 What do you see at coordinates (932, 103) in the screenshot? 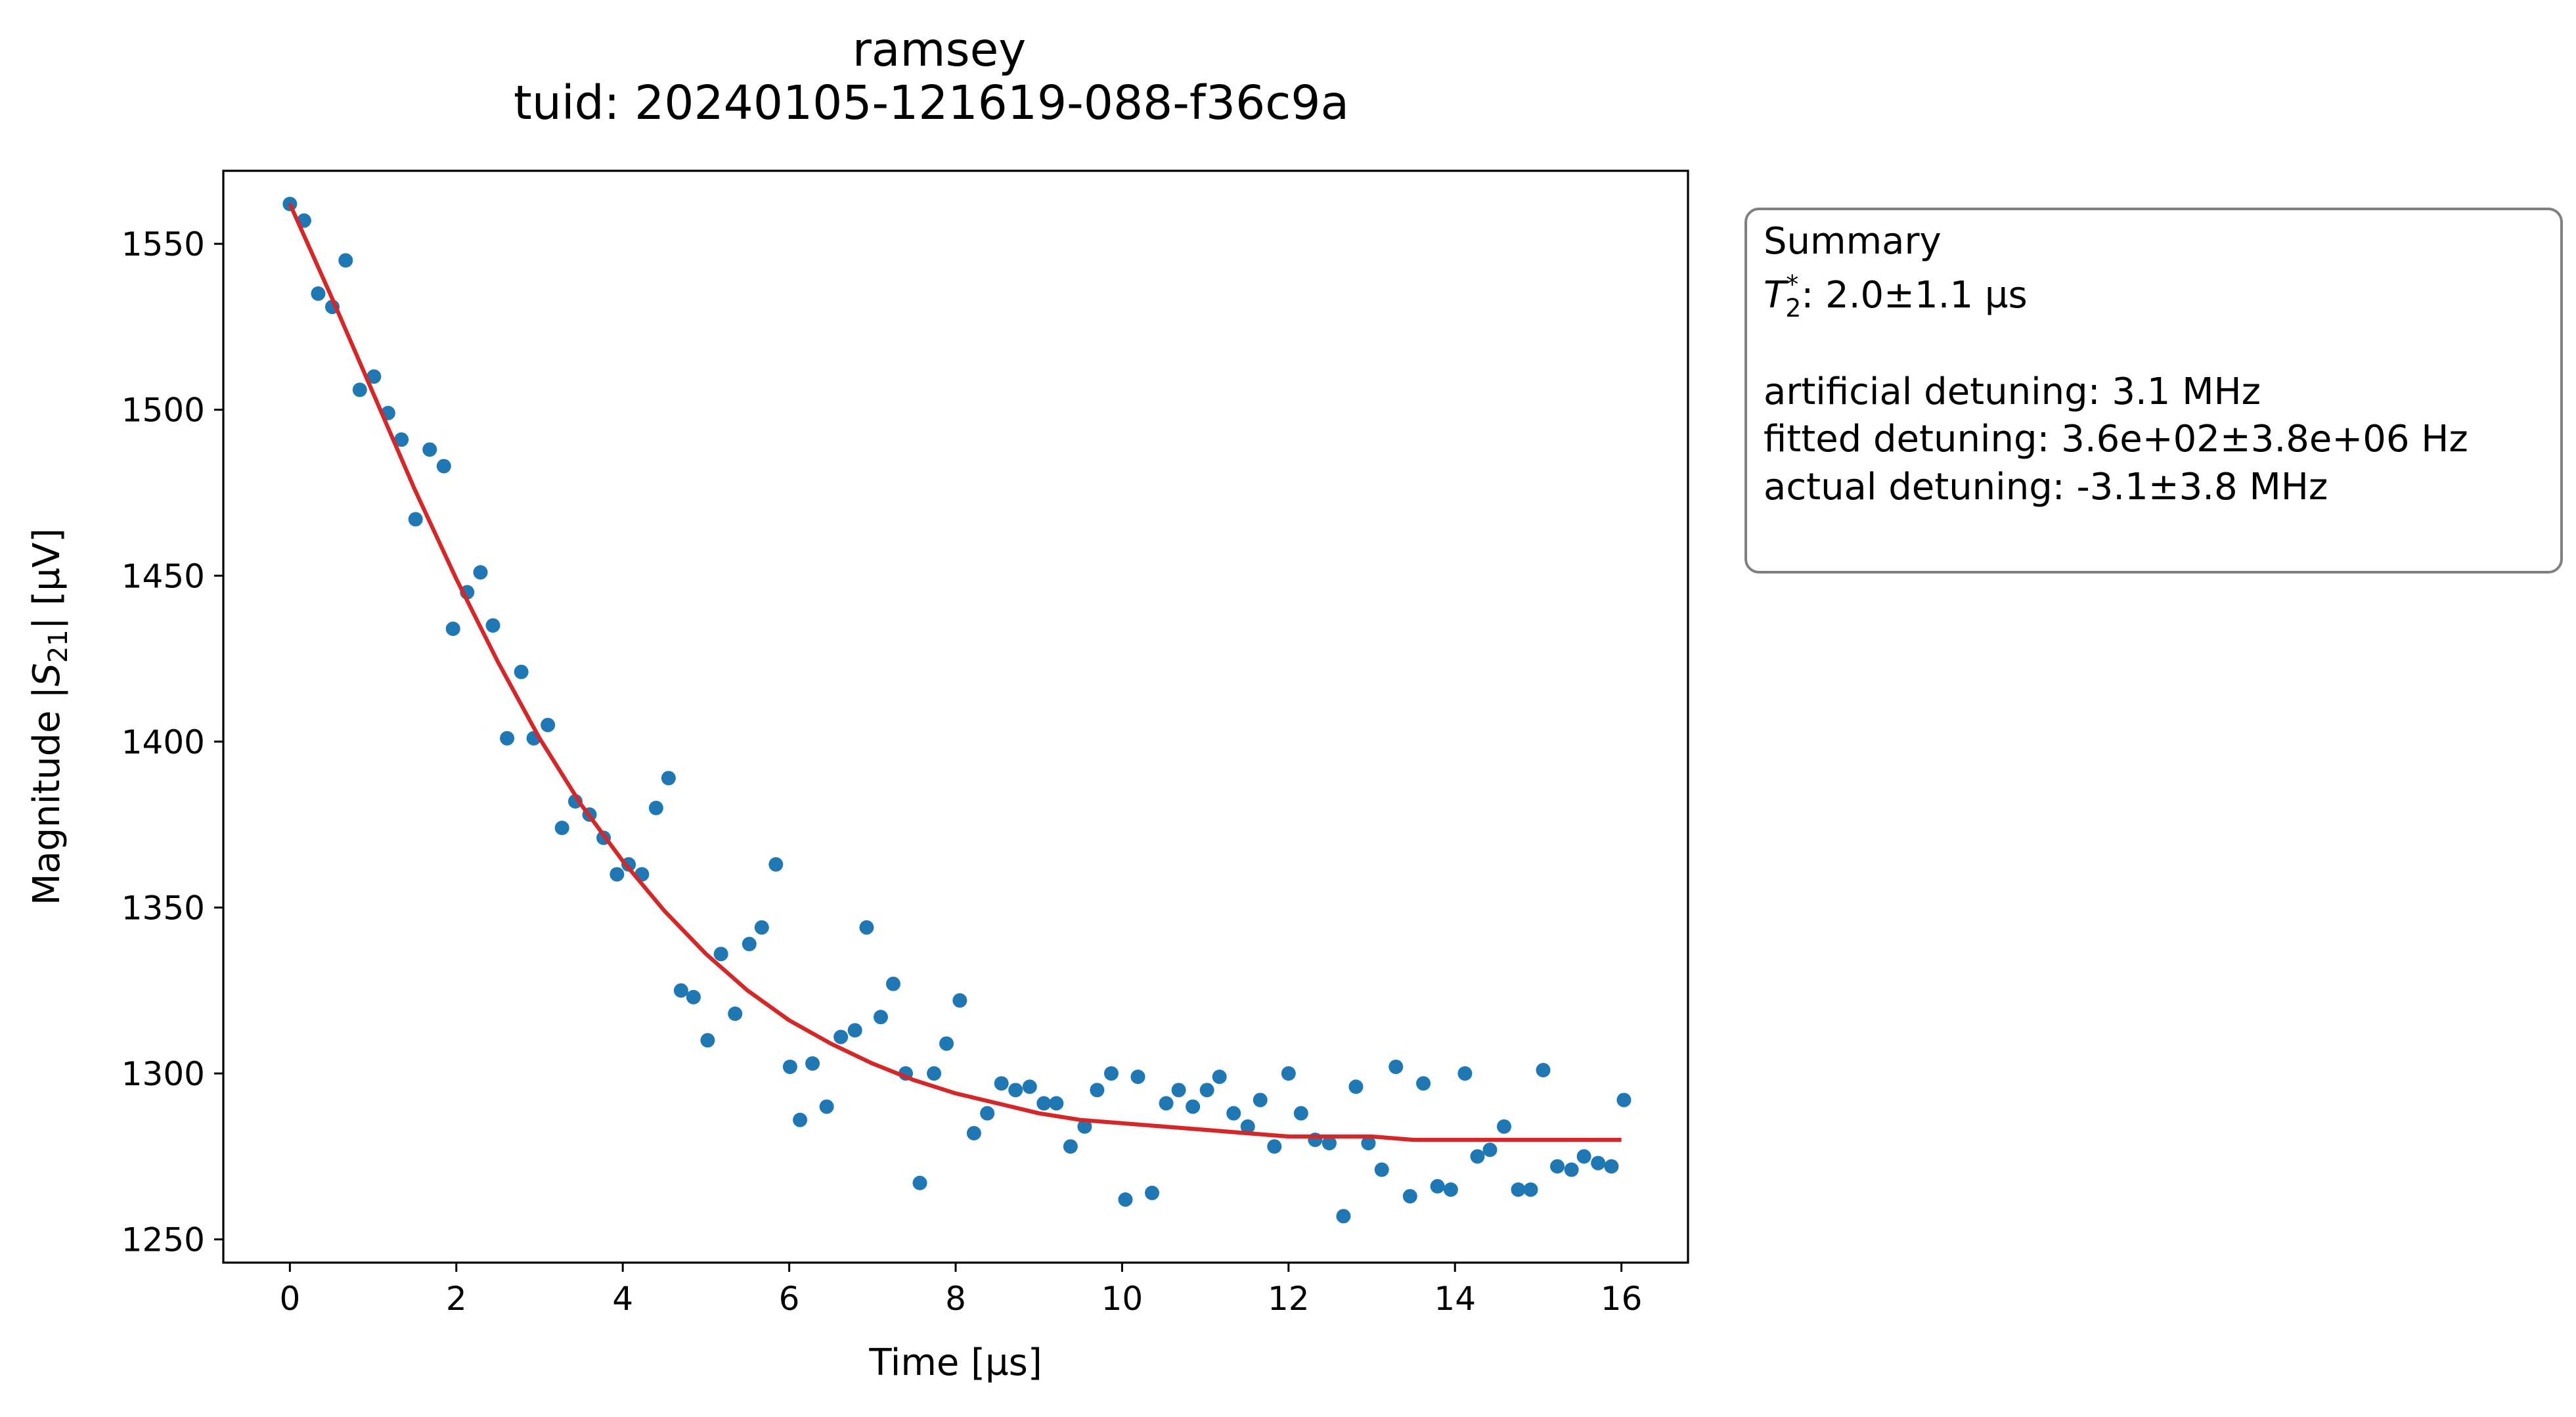
I see `chart-subtitle: tuid: 20240105-121619-088-f36c9a` at bounding box center [932, 103].